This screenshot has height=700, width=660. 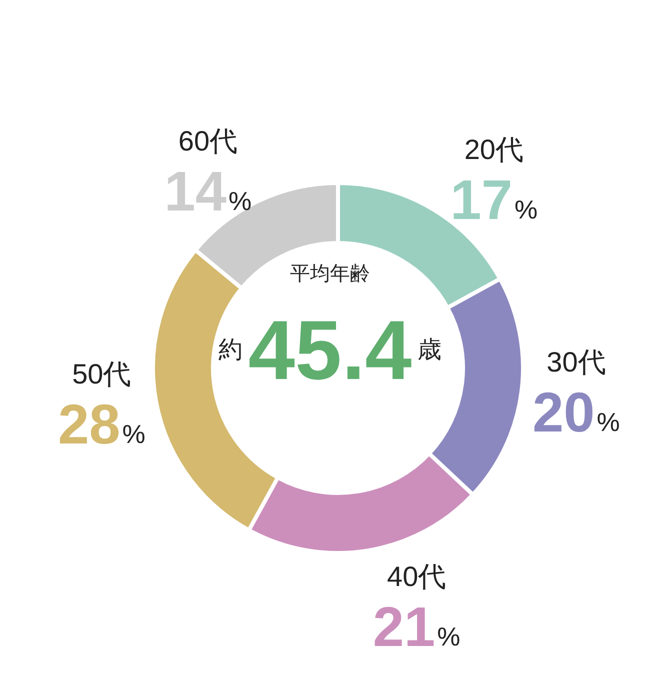 I want to click on slice-label: 20代, so click(x=494, y=150).